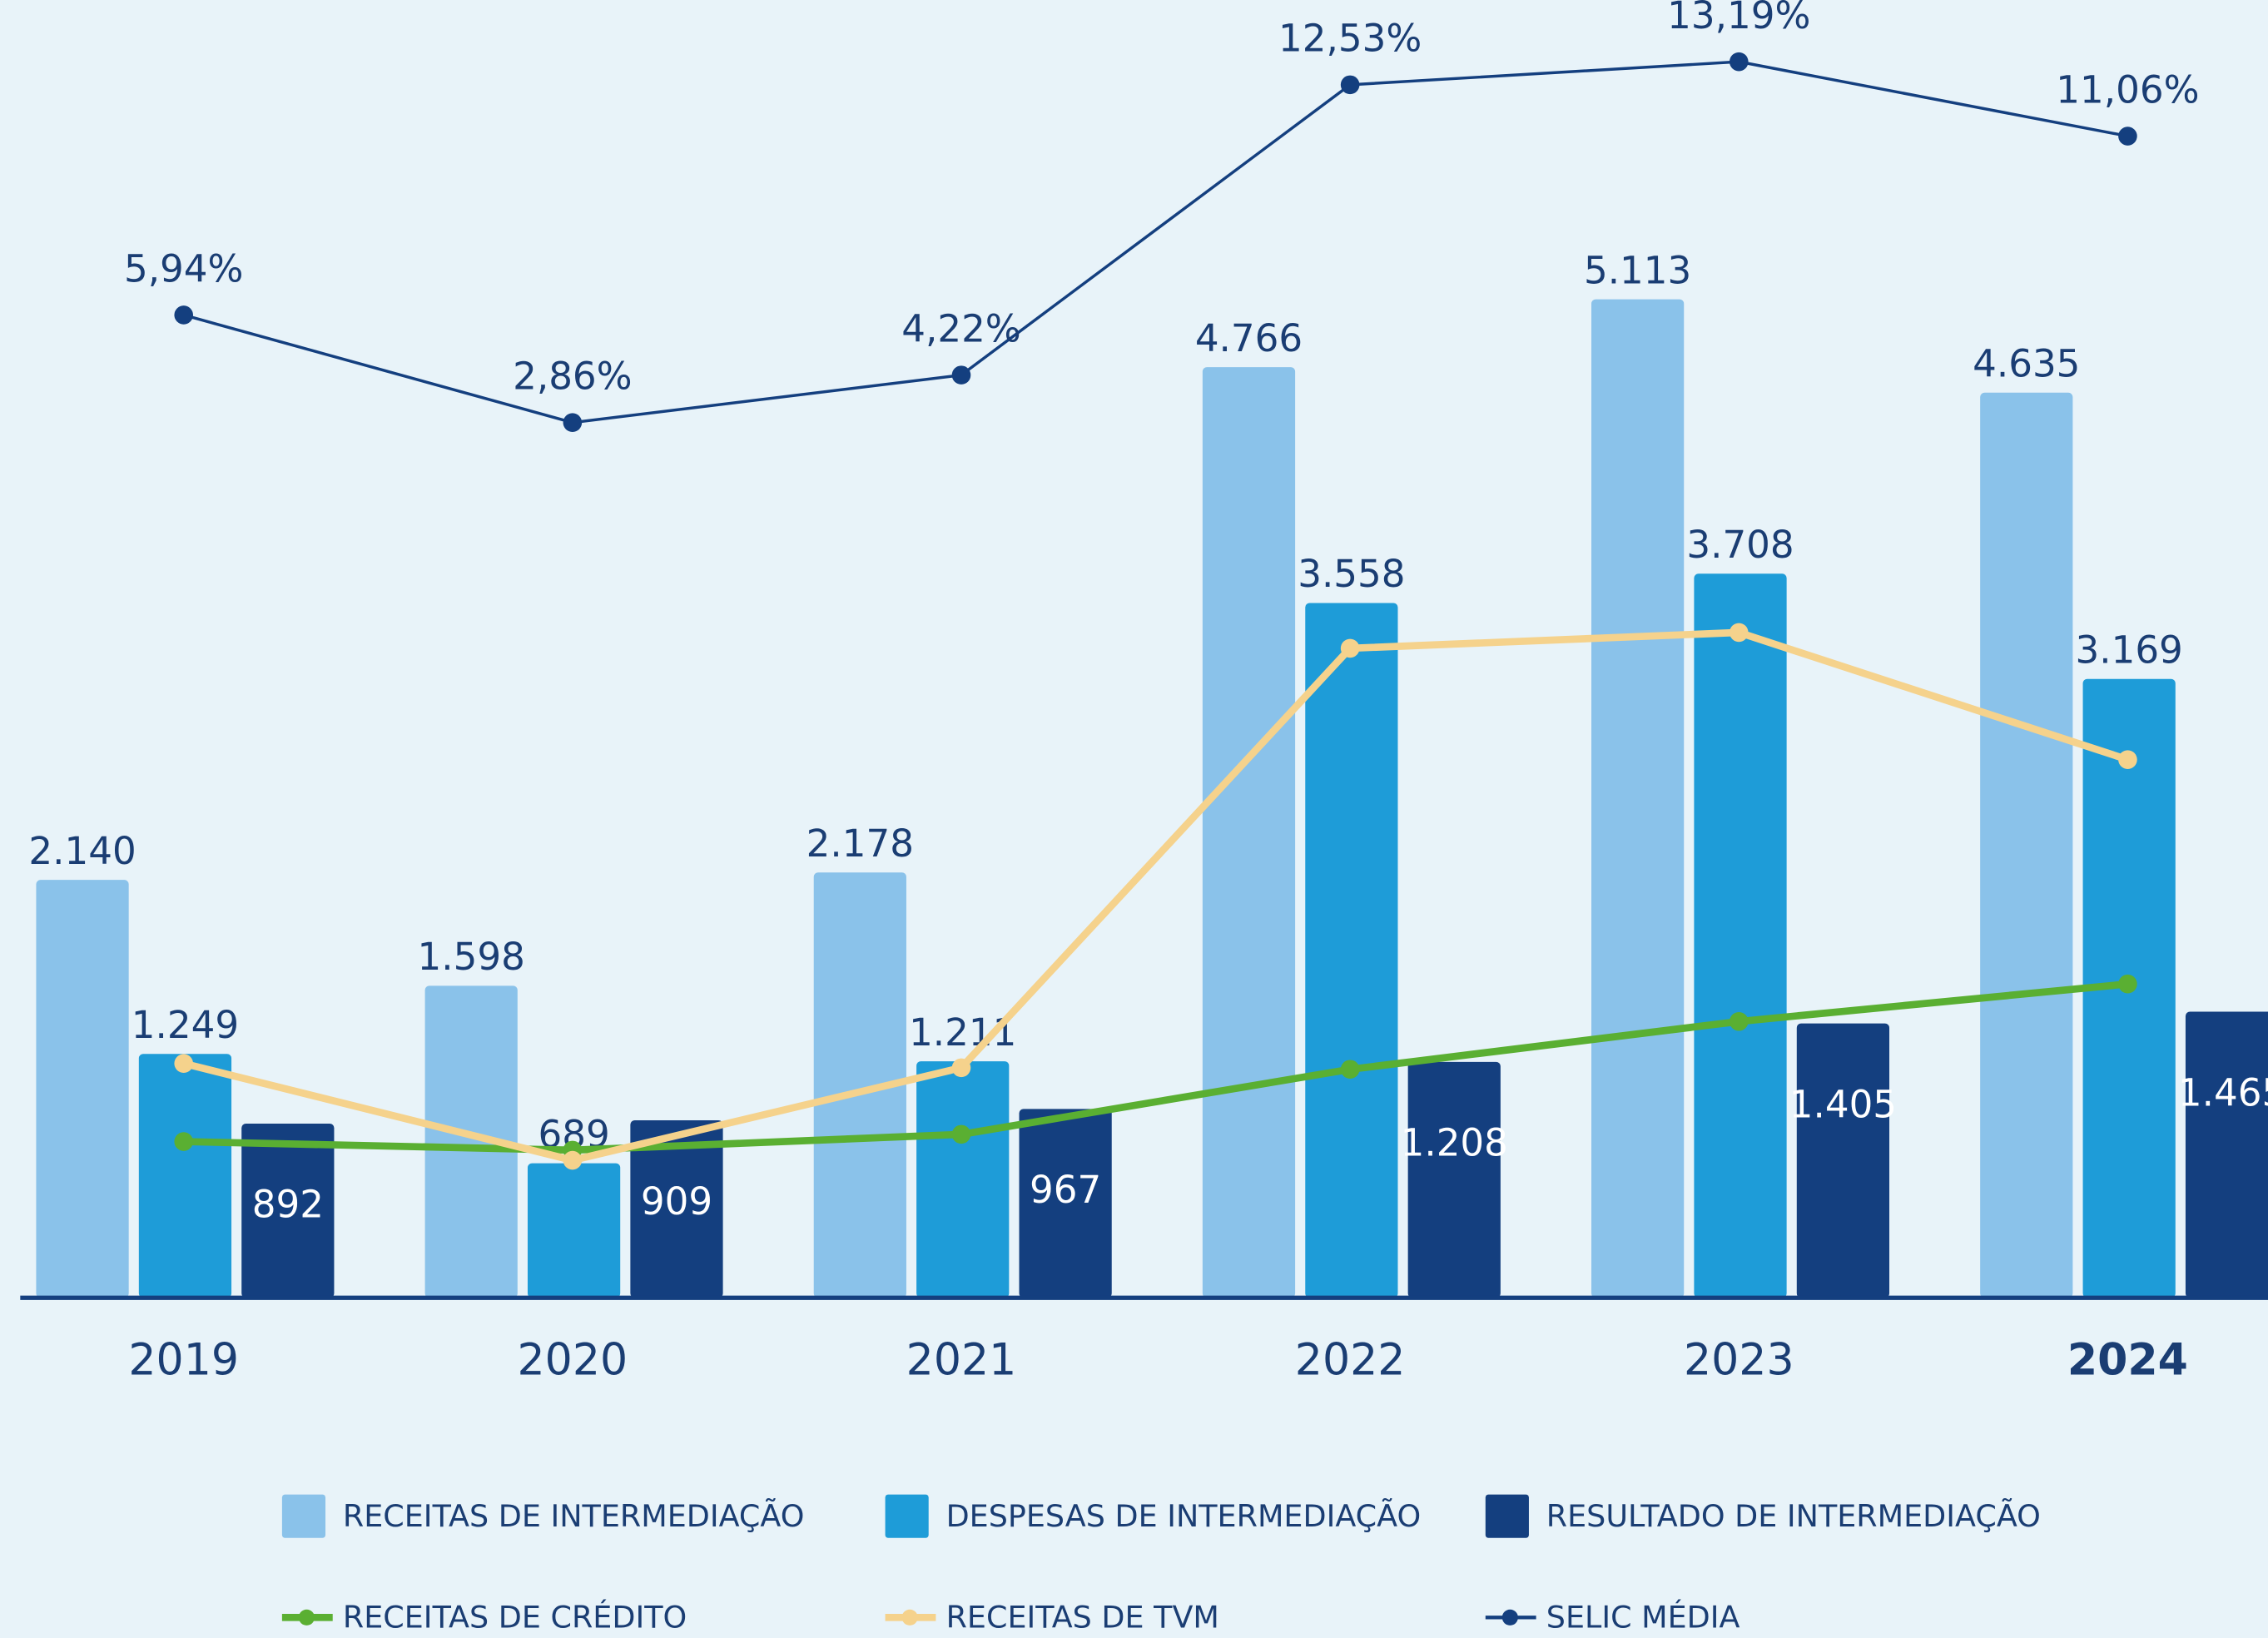 This screenshot has height=1638, width=2268. I want to click on value-label: 12,53%, so click(1350, 39).